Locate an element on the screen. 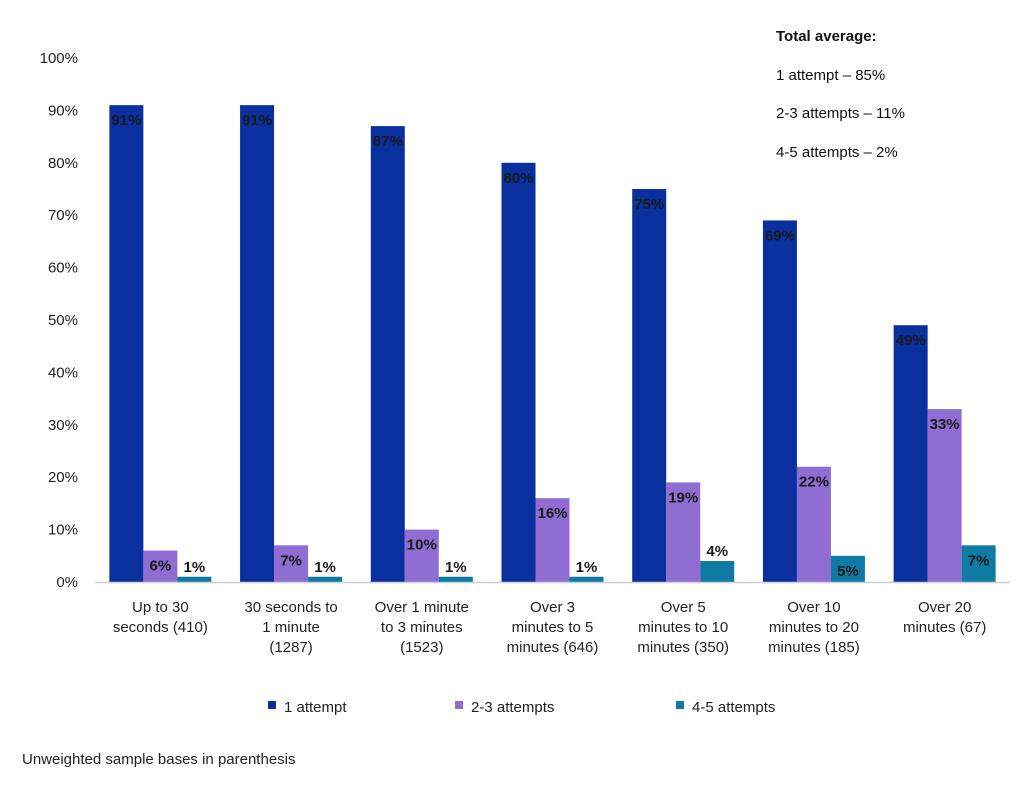 Image resolution: width=1028 pixels, height=798 pixels. y-tick-label: 60% is located at coordinates (63, 268).